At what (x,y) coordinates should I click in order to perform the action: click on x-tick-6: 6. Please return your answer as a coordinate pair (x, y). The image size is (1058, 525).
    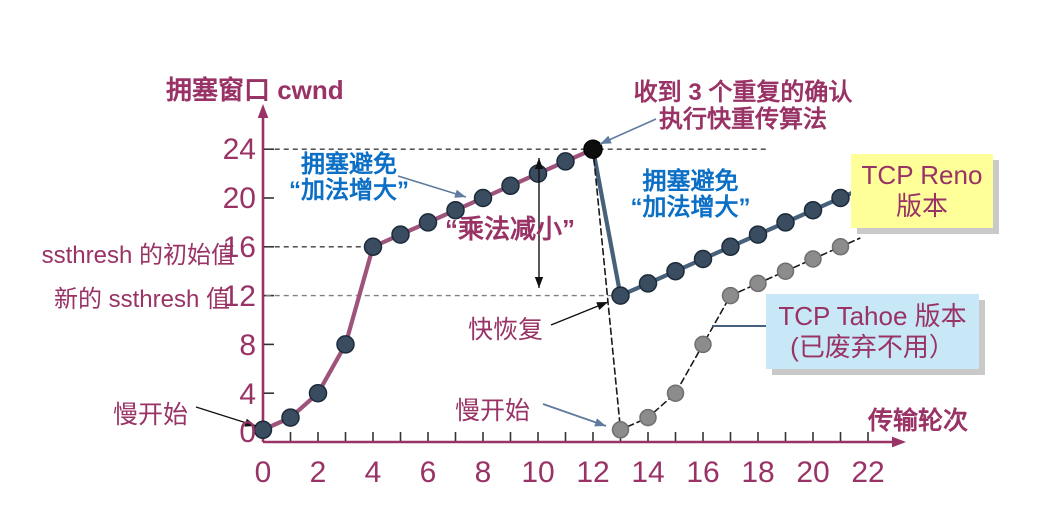
    Looking at the image, I should click on (428, 472).